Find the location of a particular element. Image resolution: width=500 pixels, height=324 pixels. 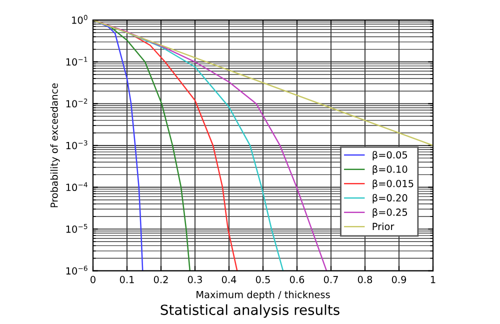

x-tick-label: 0.4 is located at coordinates (229, 280).